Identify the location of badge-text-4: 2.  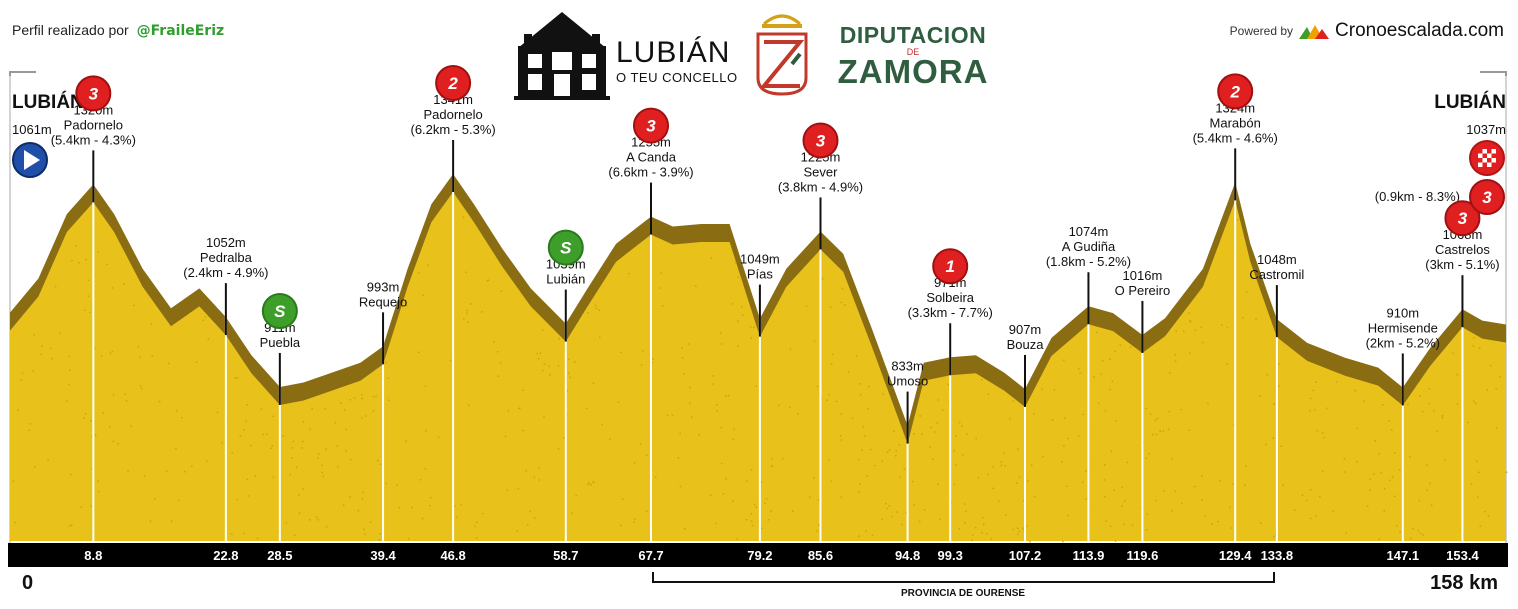
(452, 83).